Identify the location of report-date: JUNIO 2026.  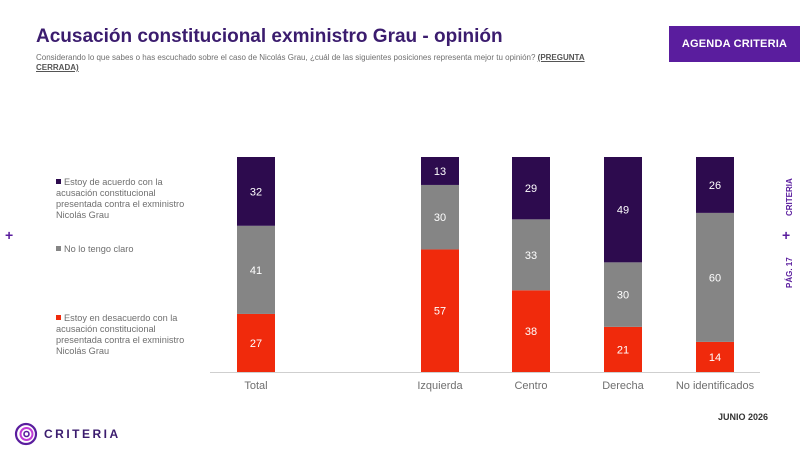
(743, 417).